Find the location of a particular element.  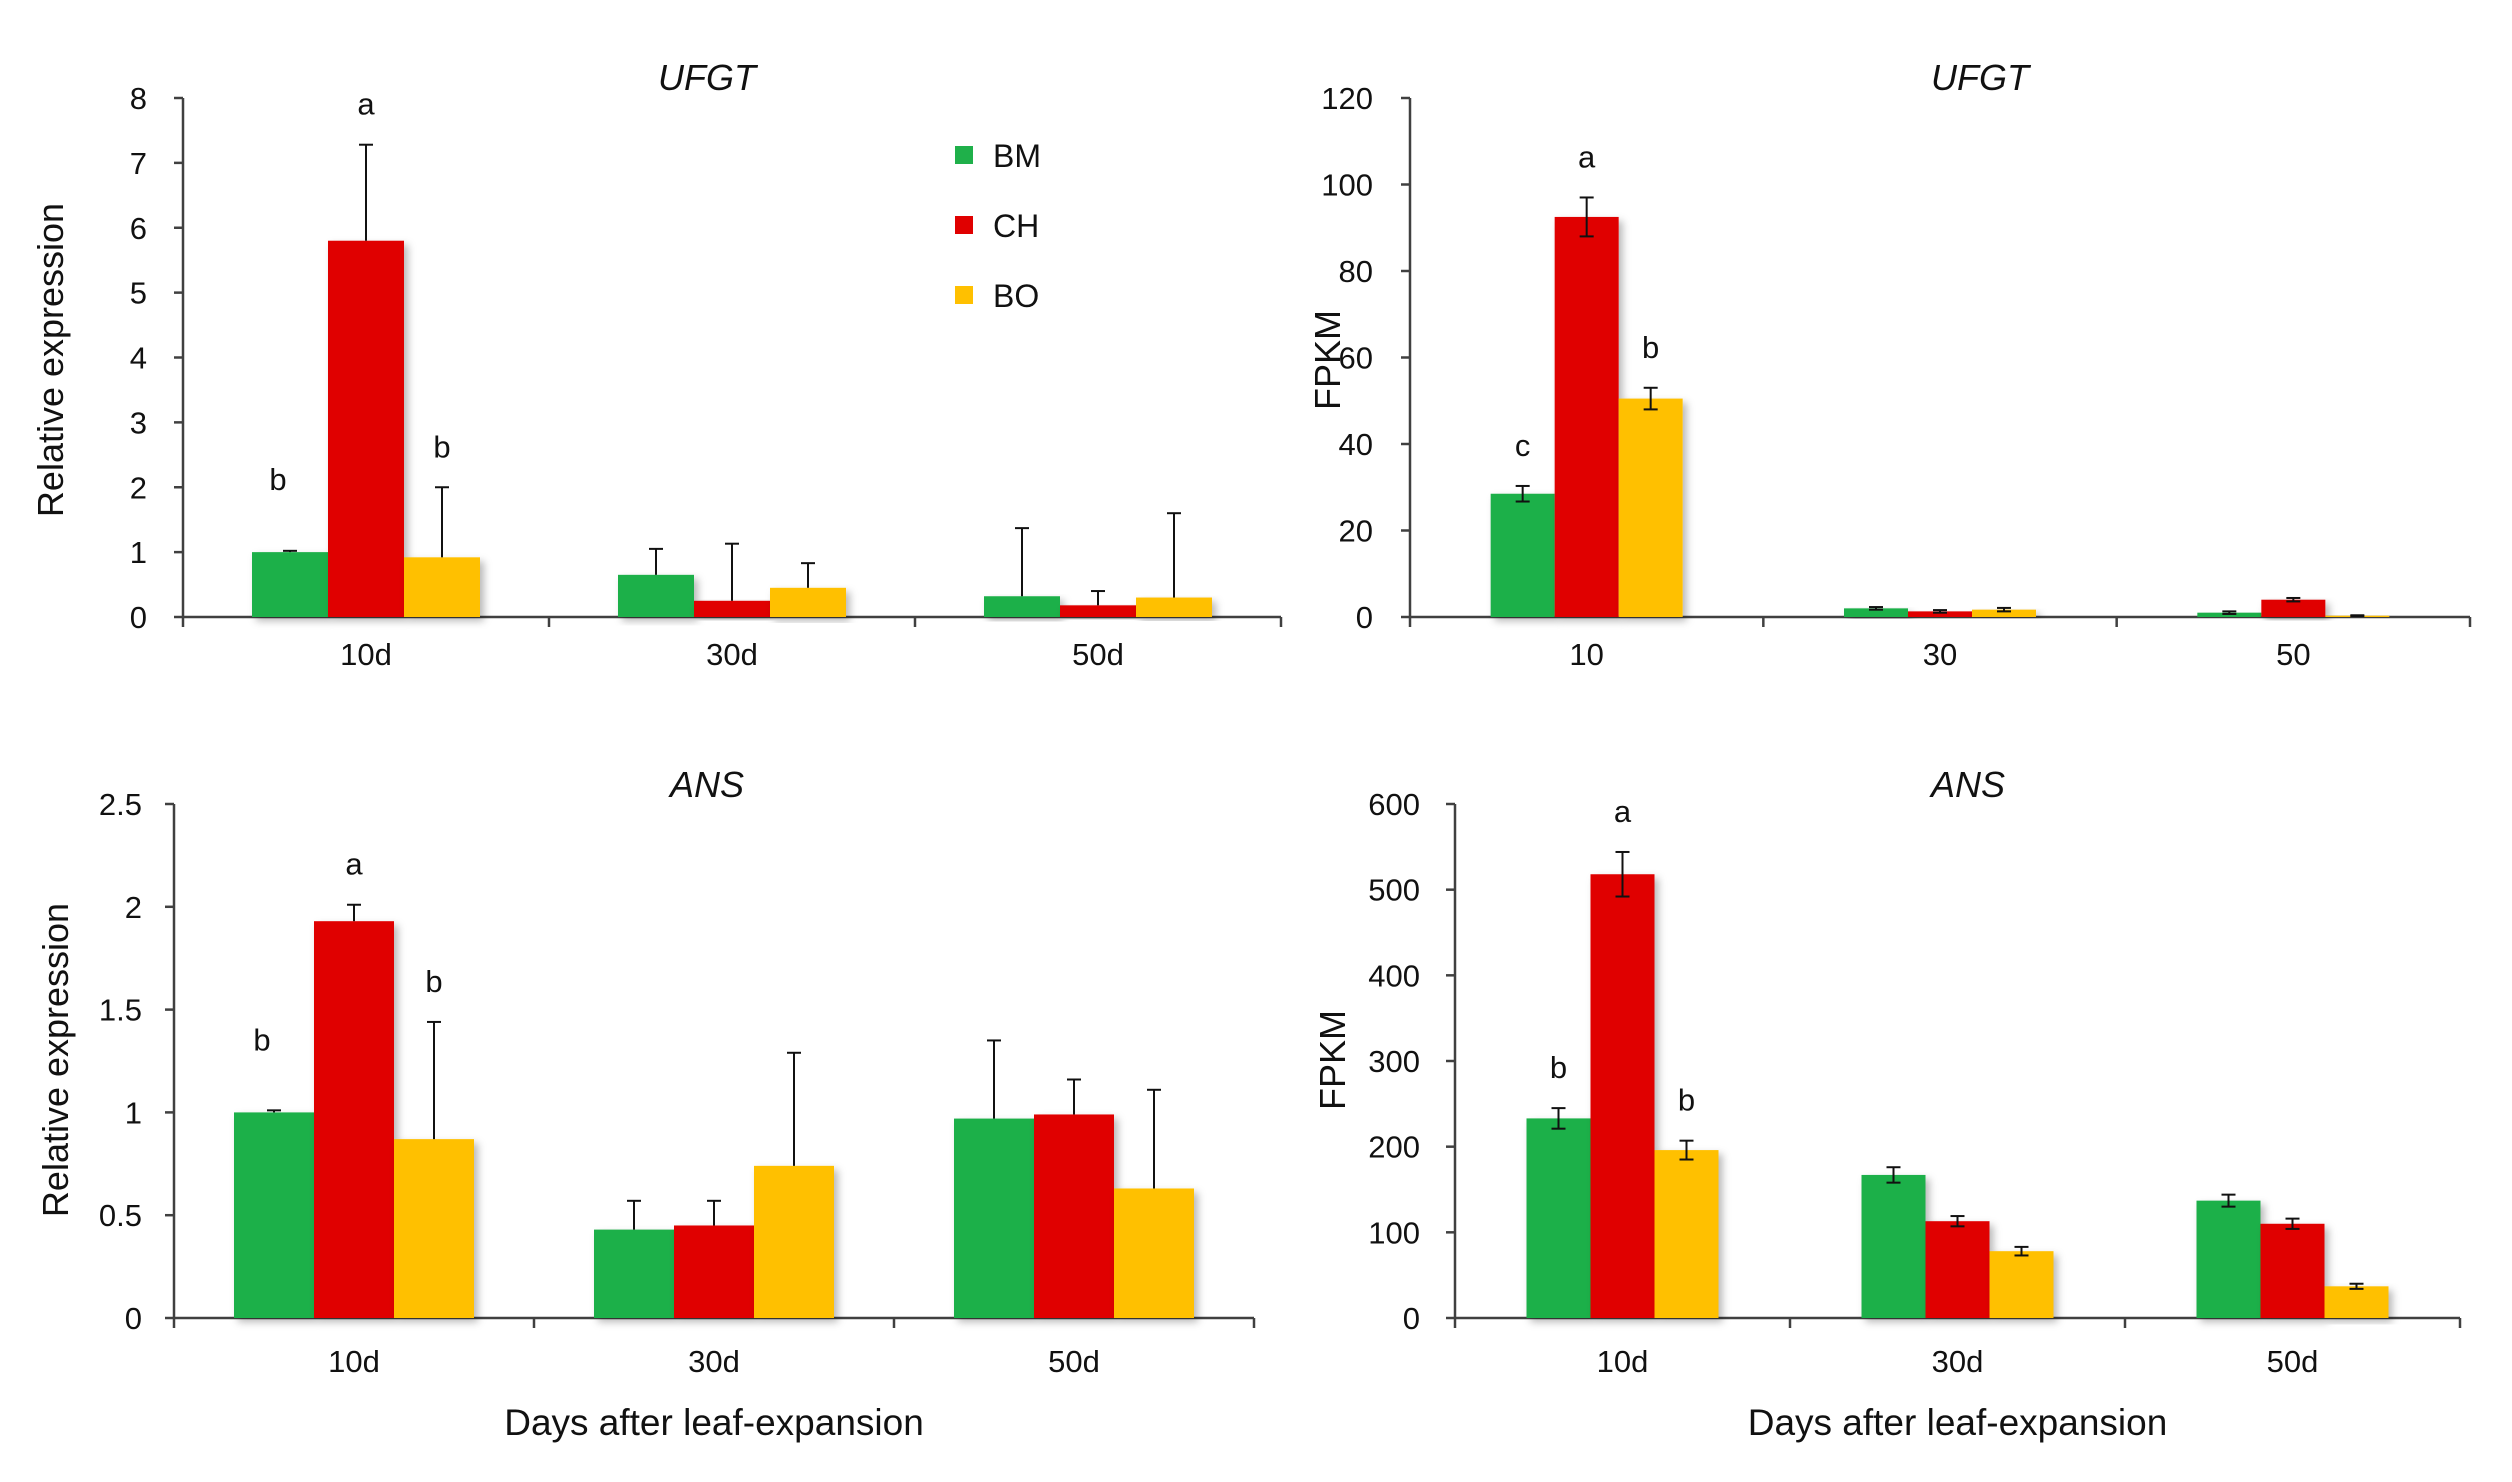

y-tick-label: 7 is located at coordinates (138, 163).